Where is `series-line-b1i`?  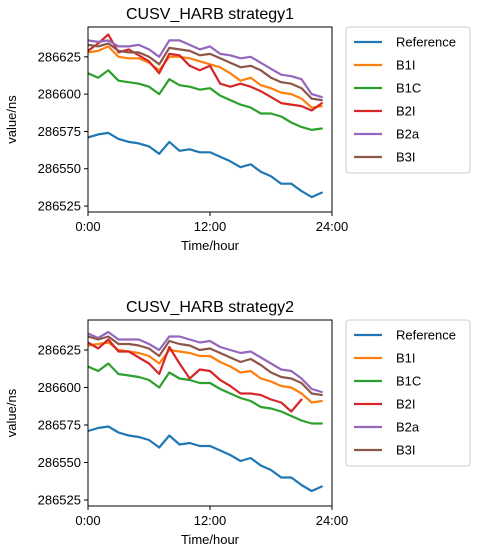 series-line-b1i is located at coordinates (205, 77).